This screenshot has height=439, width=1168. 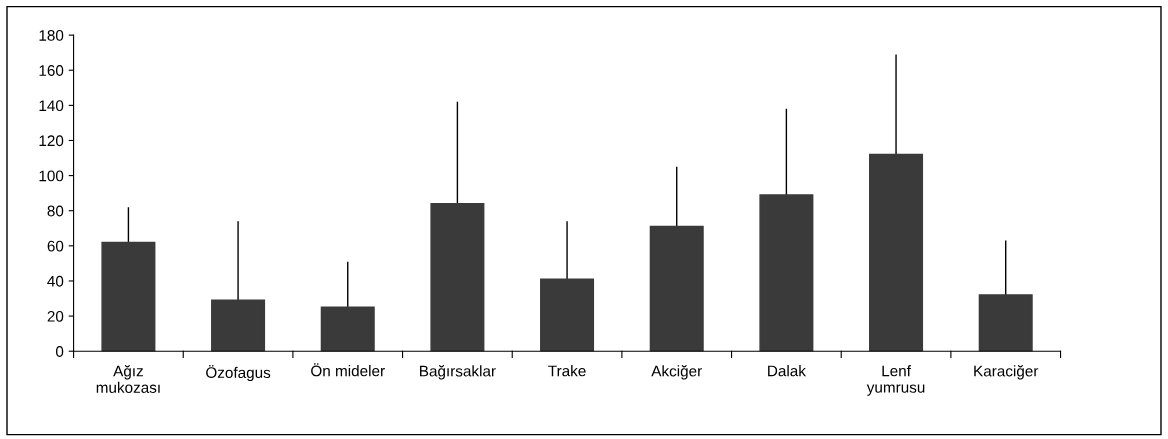 What do you see at coordinates (55, 211) in the screenshot?
I see `y-tick-label: 80` at bounding box center [55, 211].